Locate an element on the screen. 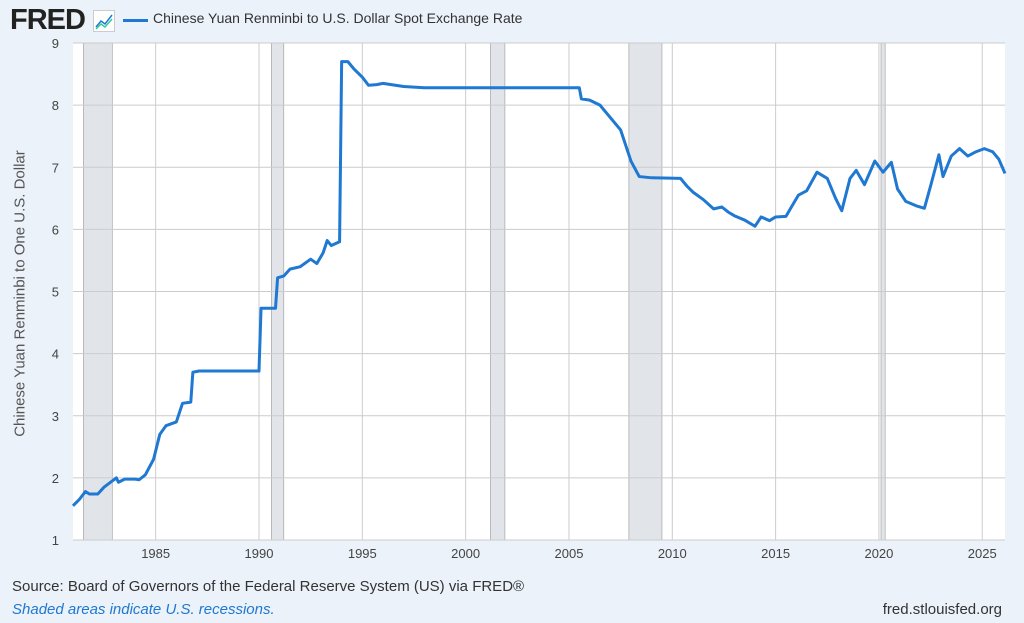 The image size is (1024, 623). y-tick-label: 1 is located at coordinates (55, 540).